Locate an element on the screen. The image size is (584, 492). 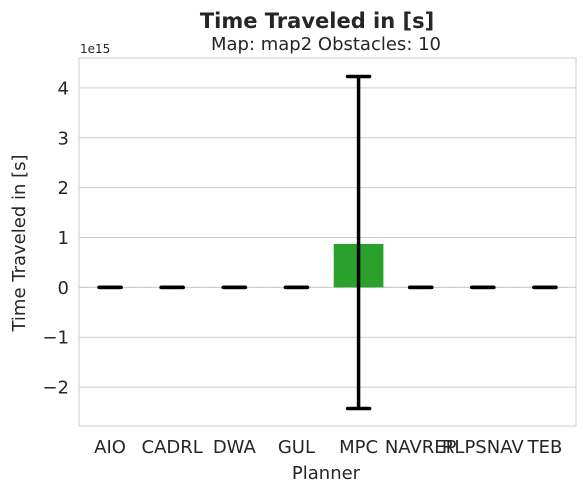
y-tick-label: 4 is located at coordinates (63, 88).